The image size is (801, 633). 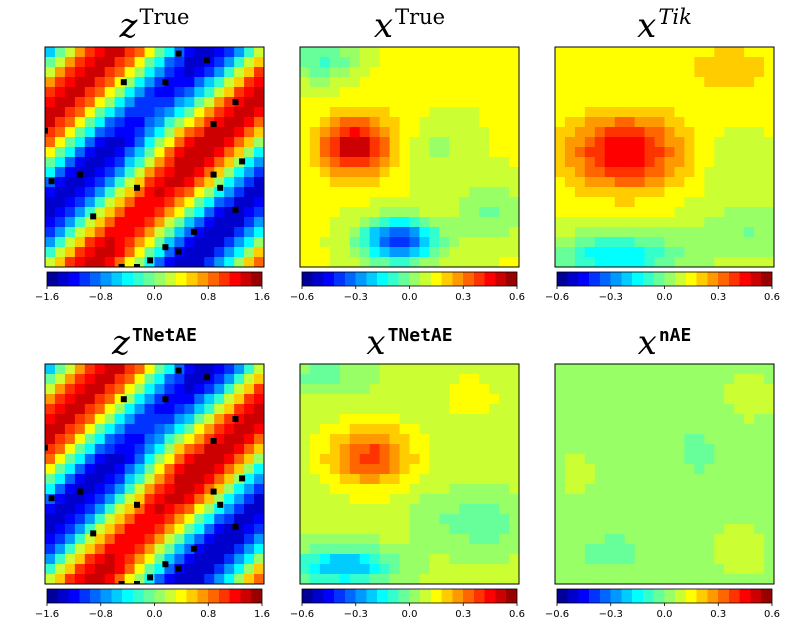 What do you see at coordinates (611, 297) in the screenshot?
I see `colorbar-tick-label: −0.3` at bounding box center [611, 297].